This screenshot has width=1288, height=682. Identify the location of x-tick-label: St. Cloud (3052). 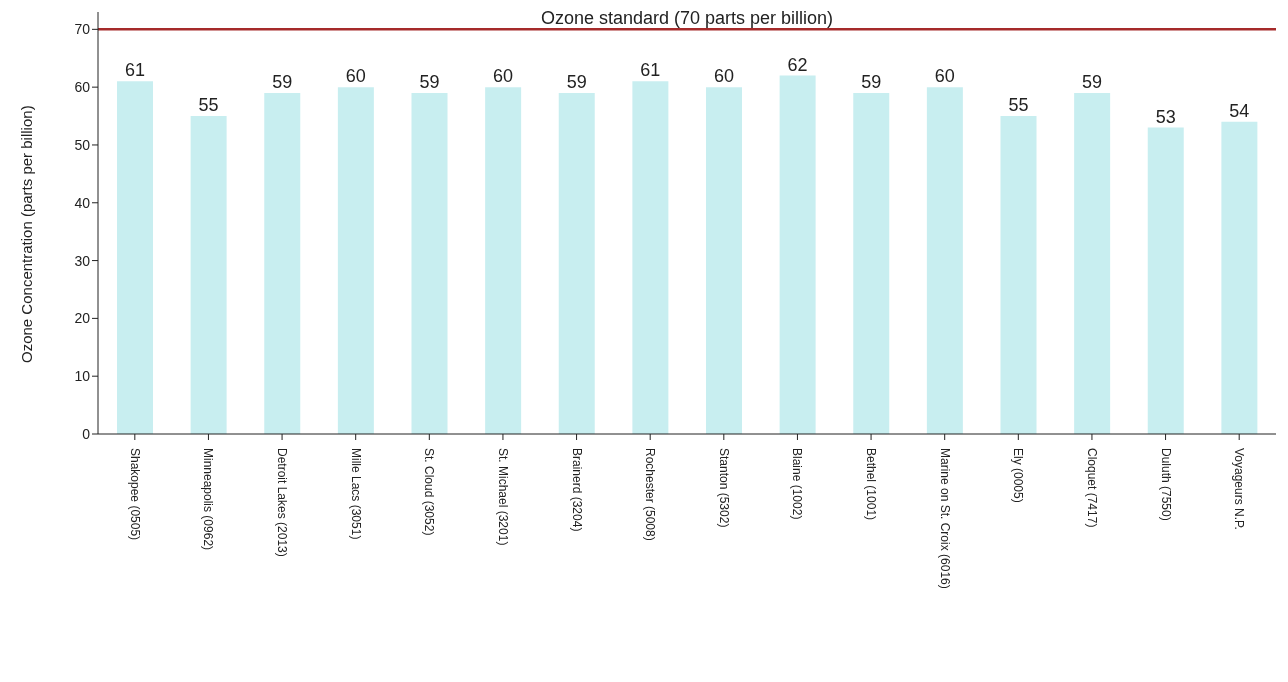
(429, 492).